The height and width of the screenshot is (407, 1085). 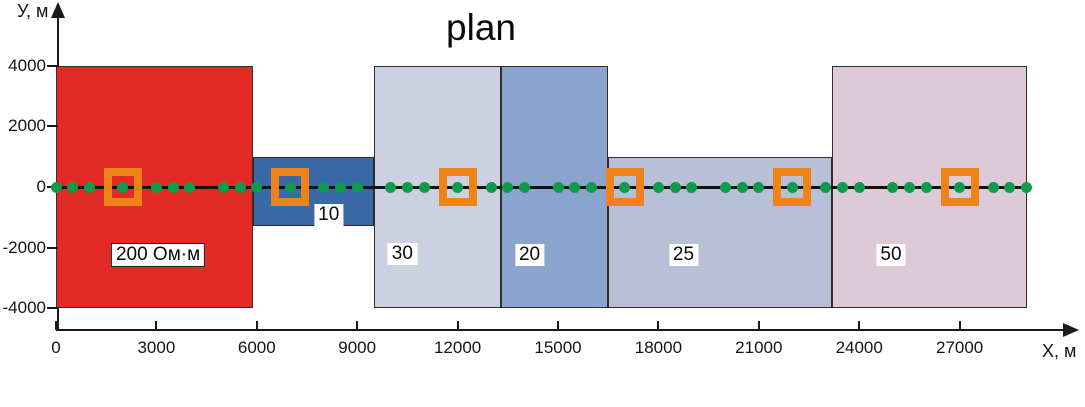 I want to click on y-tick-label: -2000, so click(x=24, y=247).